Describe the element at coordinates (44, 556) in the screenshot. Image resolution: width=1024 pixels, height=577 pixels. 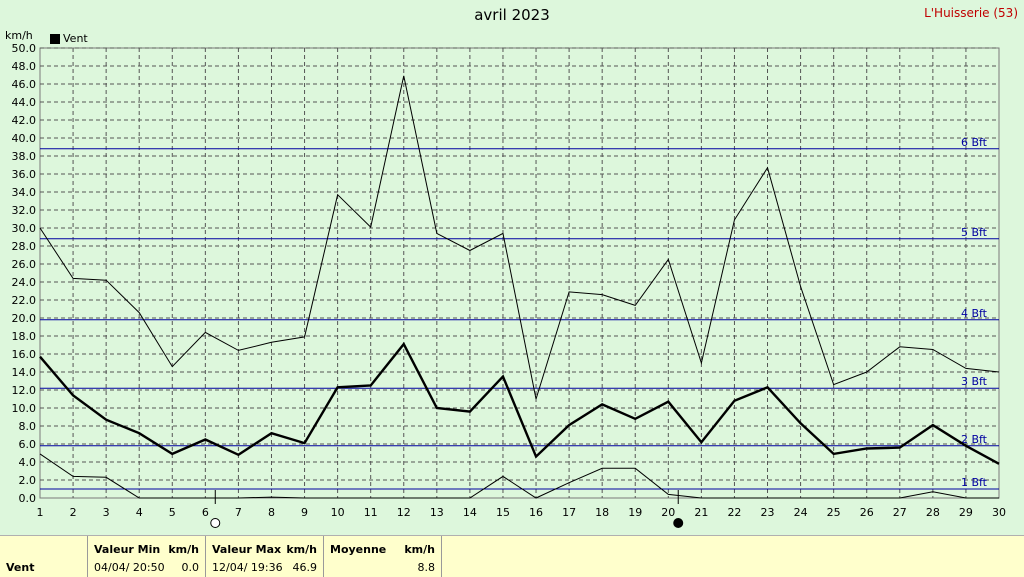
I see `stats-row-label-cell: Vent` at that location.